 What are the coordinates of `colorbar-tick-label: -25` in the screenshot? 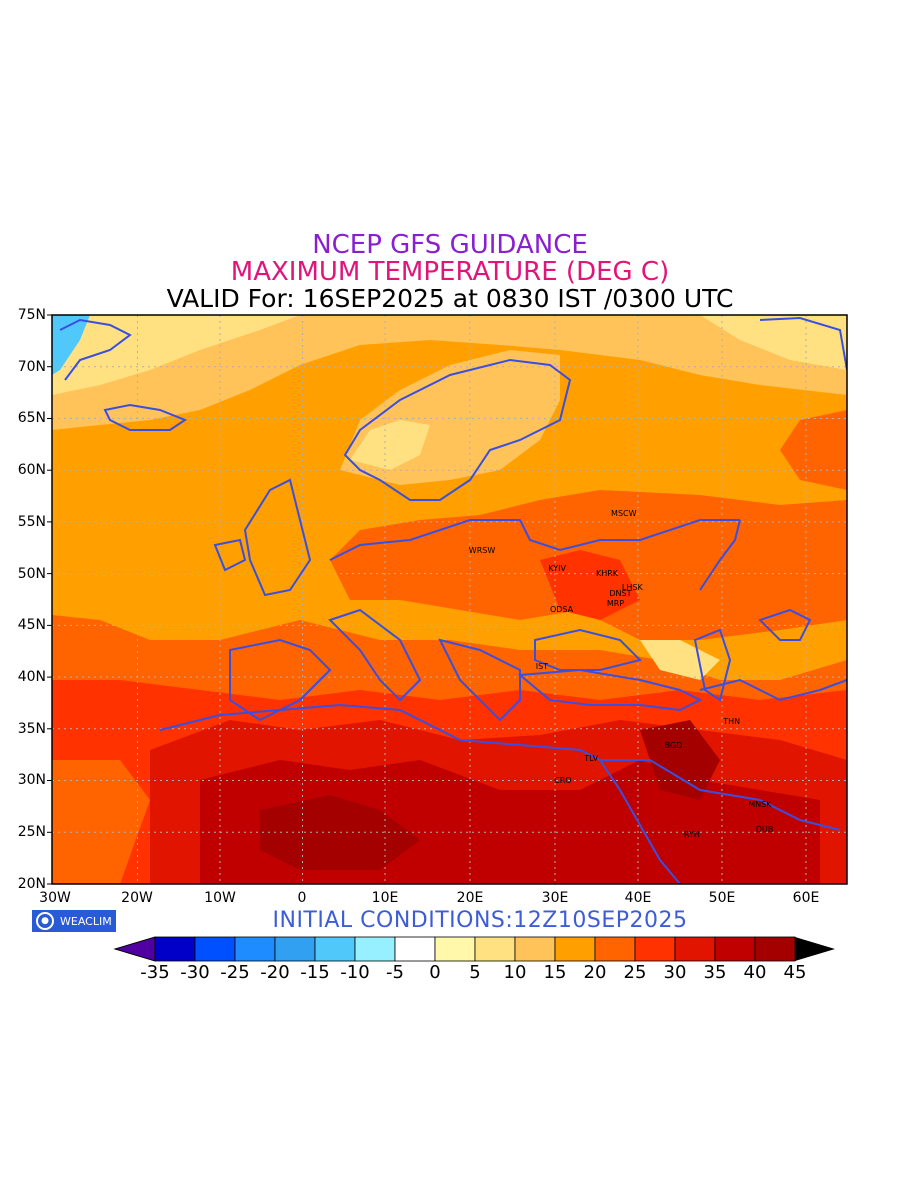 It's located at (235, 972).